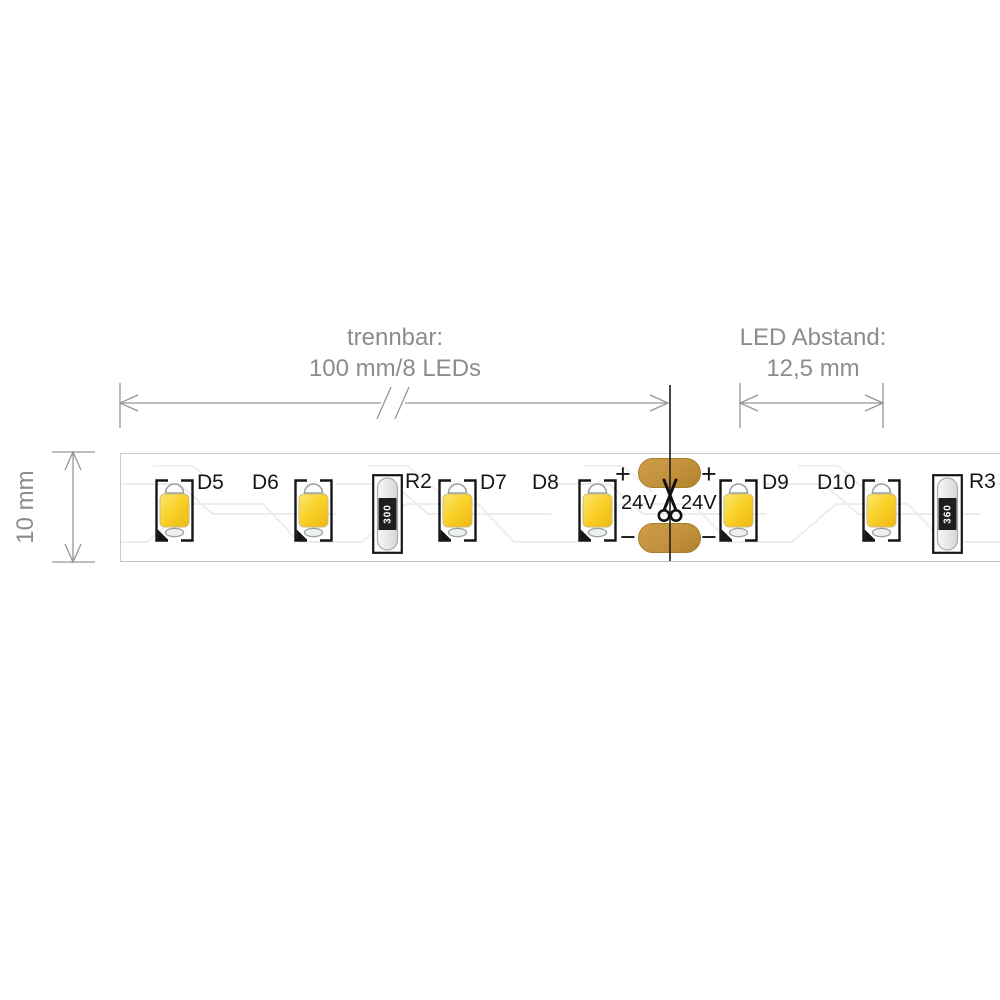 Image resolution: width=1000 pixels, height=1000 pixels. I want to click on resistor-value: 300, so click(387, 514).